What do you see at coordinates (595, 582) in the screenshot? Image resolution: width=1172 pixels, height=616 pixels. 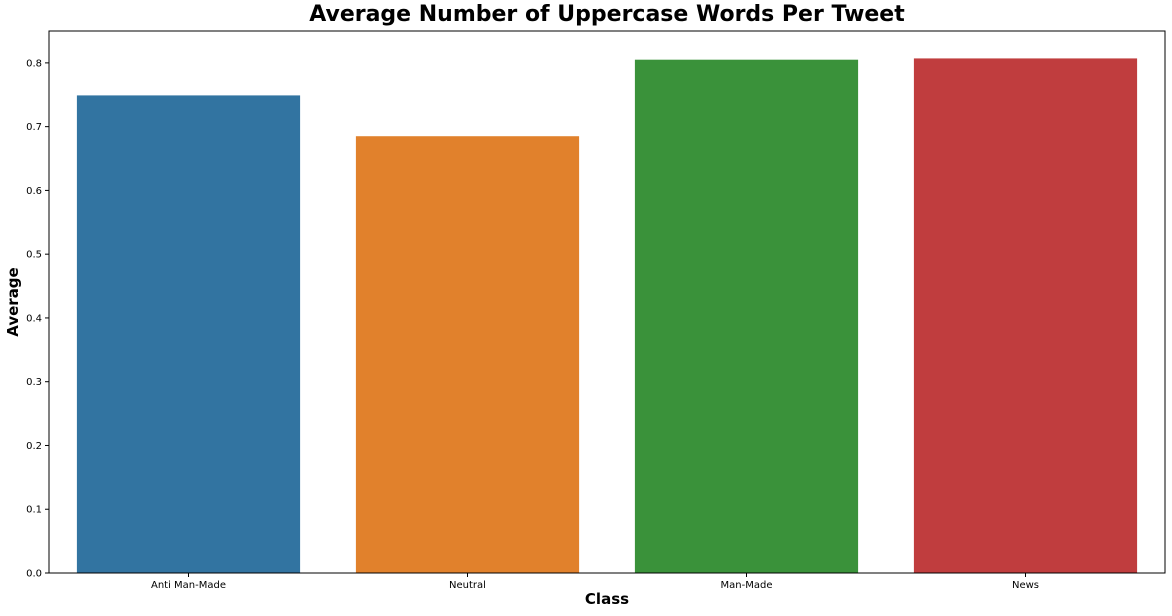 I see `x-axis: Anti Man-Made Neutral Man-Made News` at bounding box center [595, 582].